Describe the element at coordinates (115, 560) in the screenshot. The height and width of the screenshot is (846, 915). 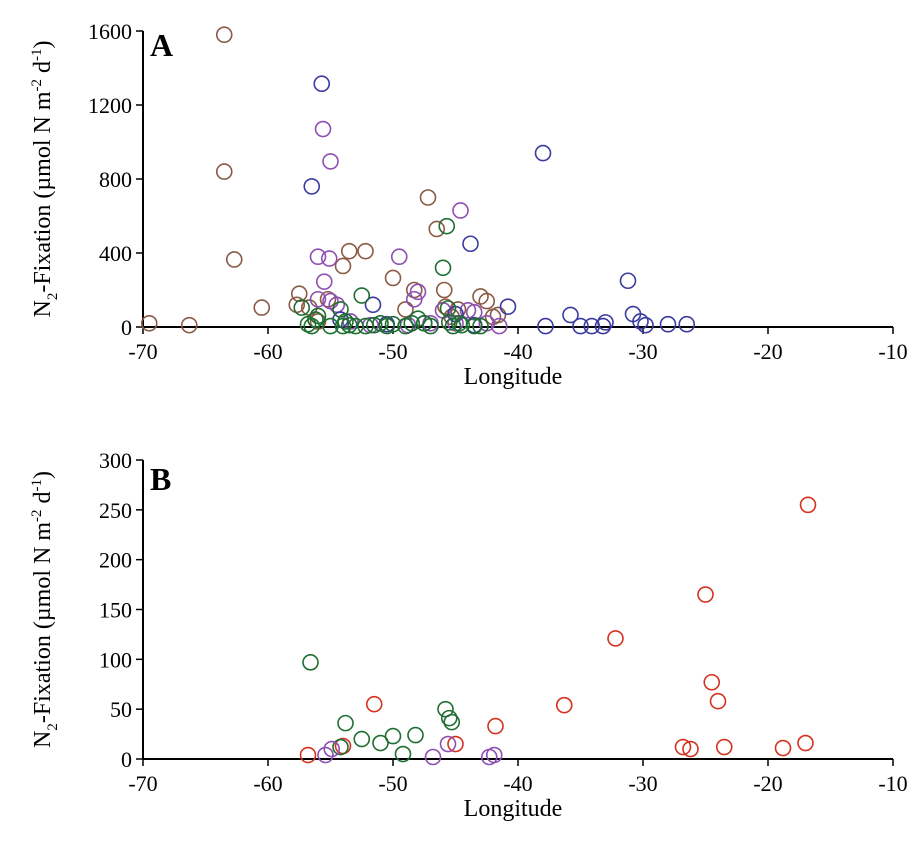
I see `y-tick-label: 200` at that location.